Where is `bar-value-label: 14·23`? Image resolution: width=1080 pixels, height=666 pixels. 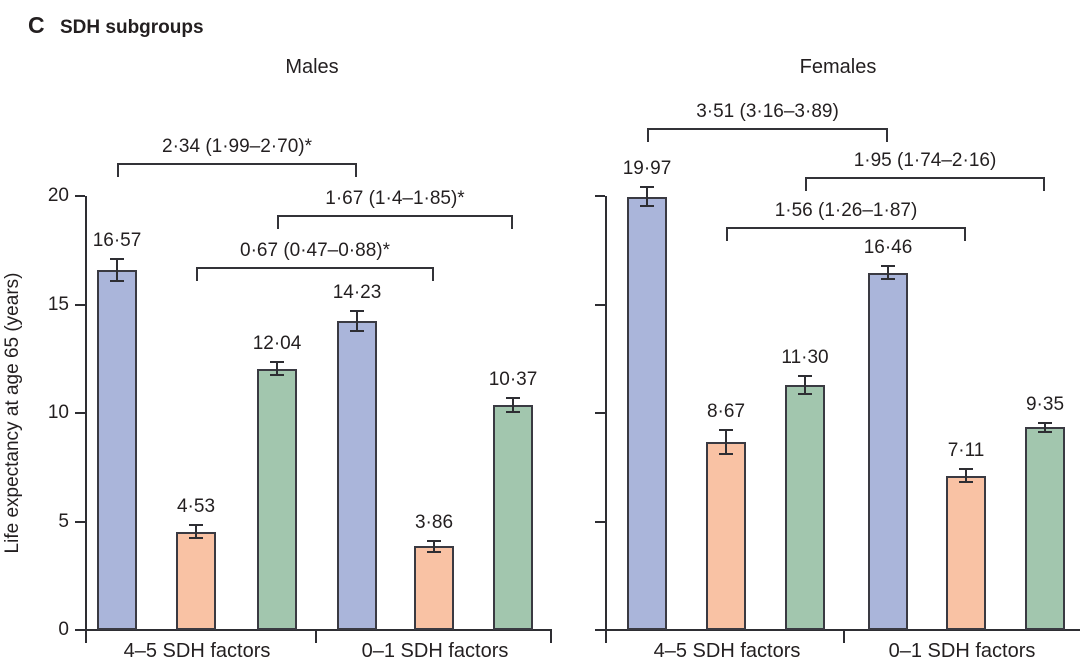 bar-value-label: 14·23 is located at coordinates (357, 293).